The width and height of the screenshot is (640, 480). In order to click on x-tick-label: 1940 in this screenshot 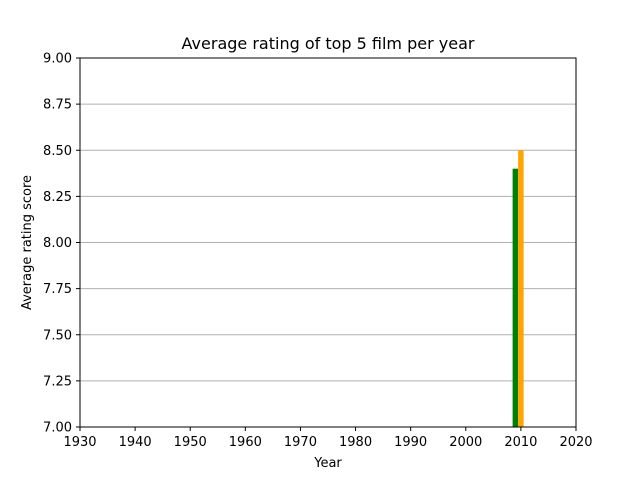, I will do `click(135, 442)`.